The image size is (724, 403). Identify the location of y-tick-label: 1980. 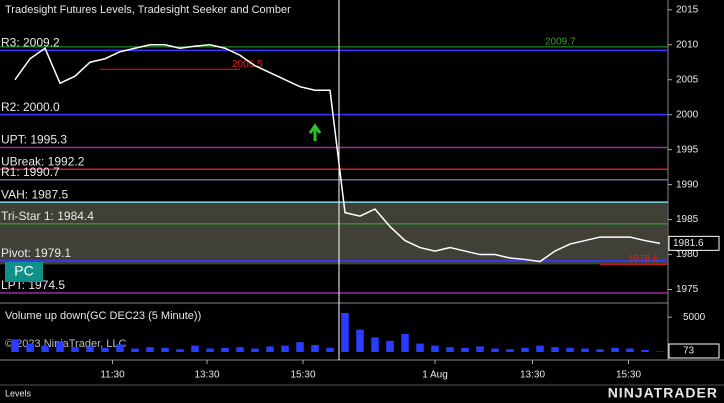
(687, 254).